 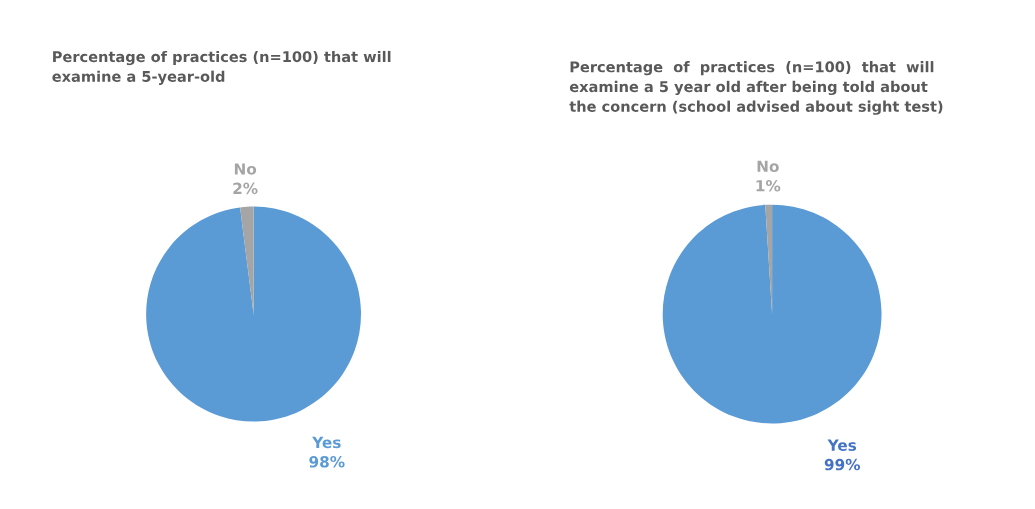 I want to click on data-label: 98%, so click(x=327, y=462).